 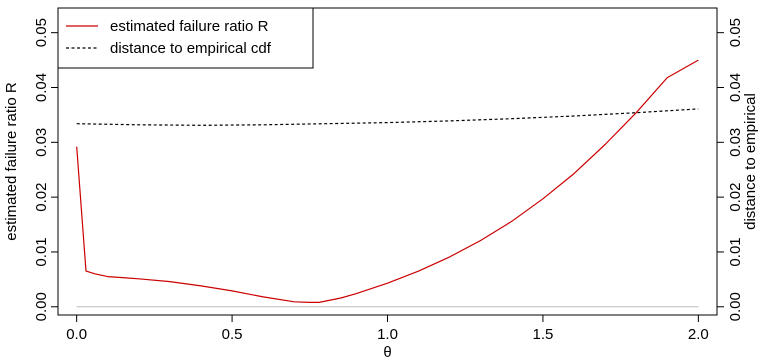 I want to click on x-tick-label: 0.5, so click(x=232, y=334).